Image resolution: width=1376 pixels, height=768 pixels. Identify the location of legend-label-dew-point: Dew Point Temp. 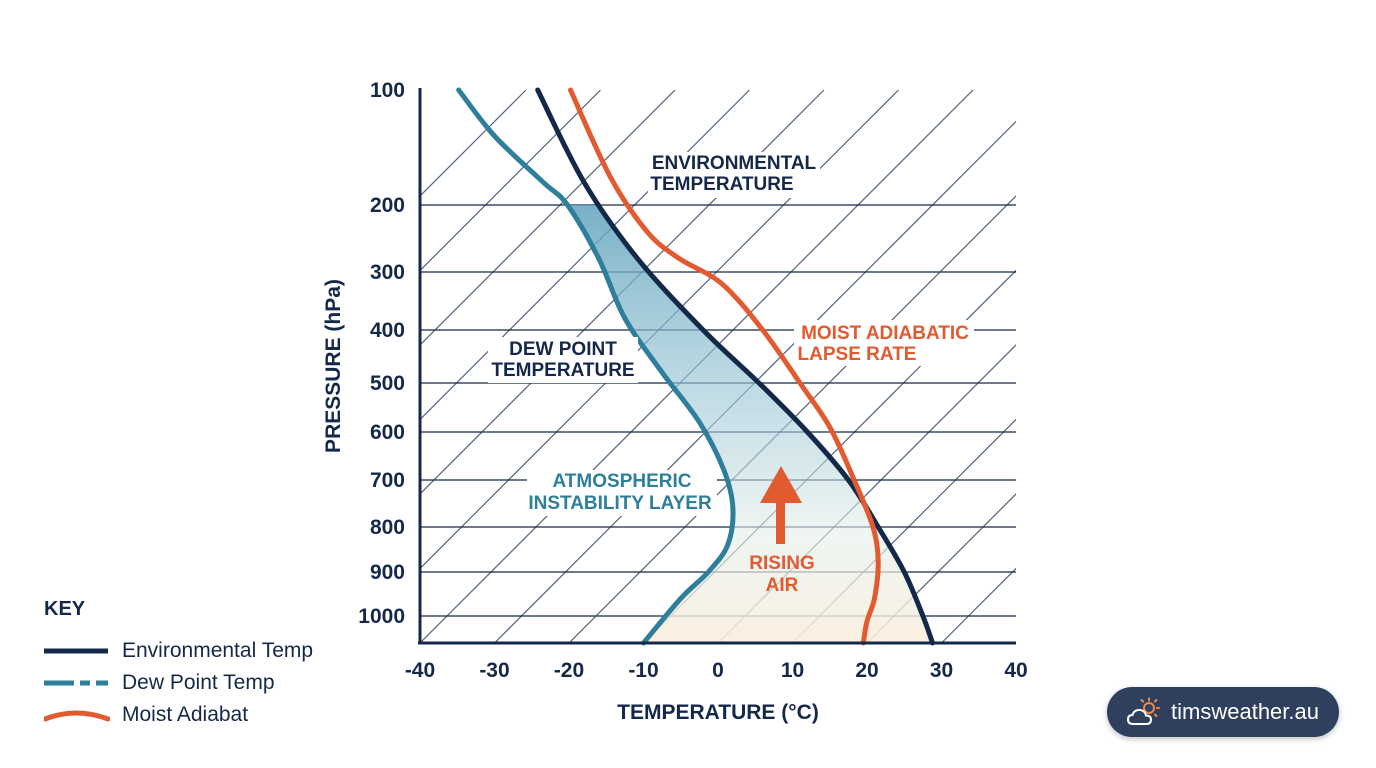
(198, 682).